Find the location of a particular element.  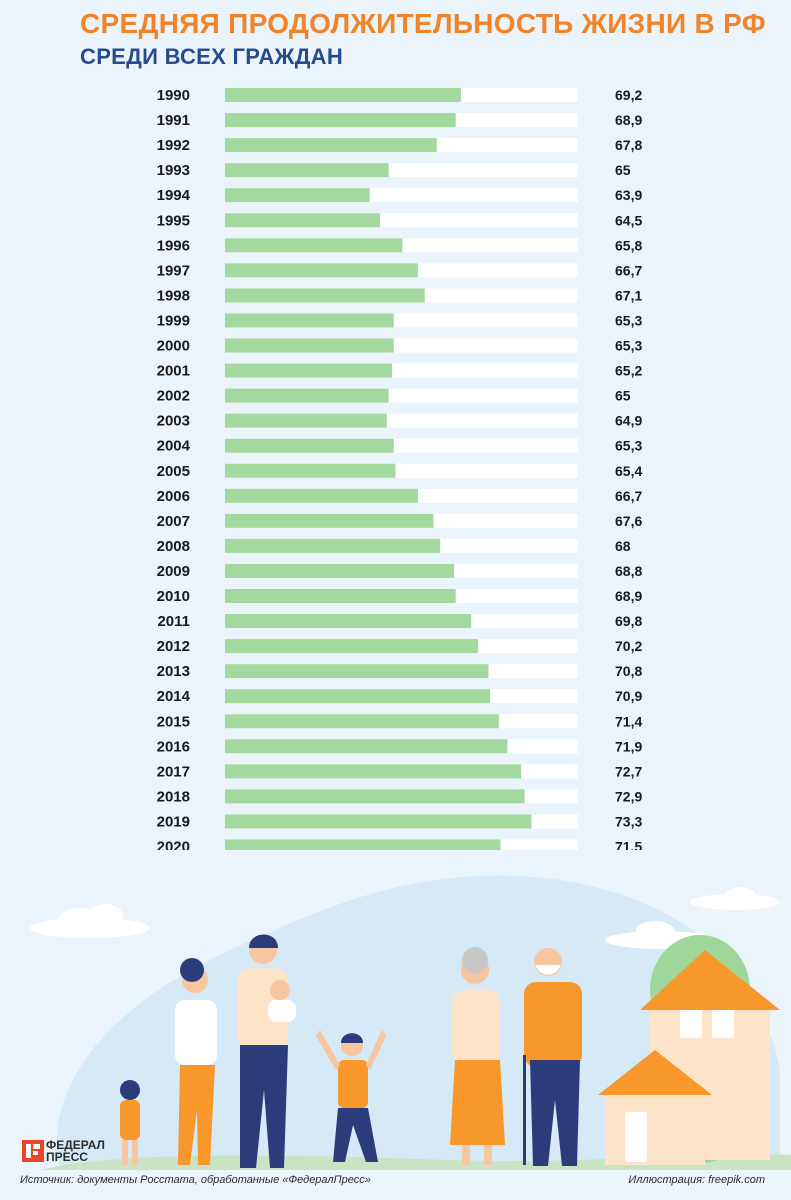

ground is located at coordinates (415, 1161).